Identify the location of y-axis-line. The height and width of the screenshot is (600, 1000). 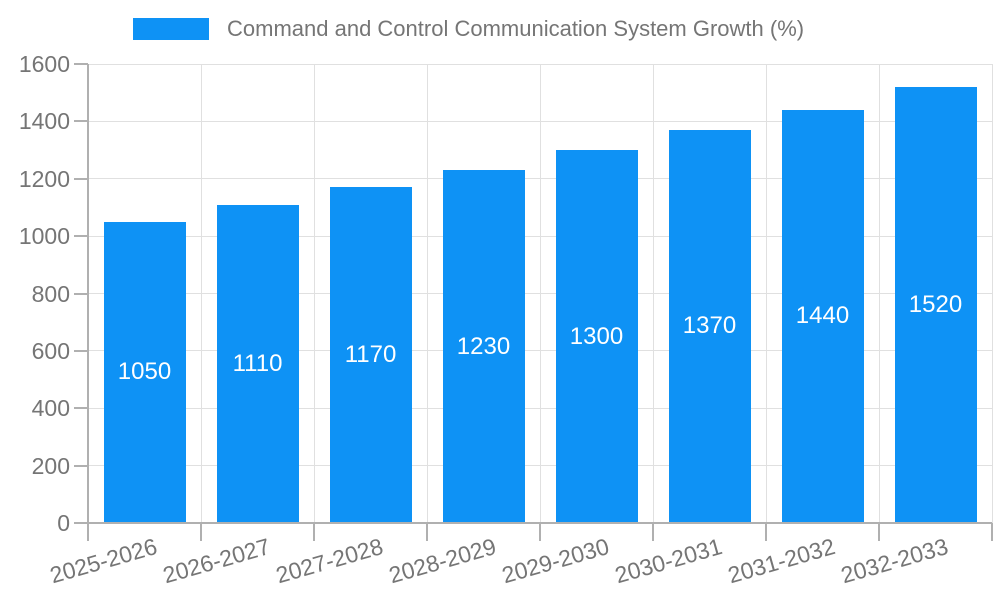
(88, 293).